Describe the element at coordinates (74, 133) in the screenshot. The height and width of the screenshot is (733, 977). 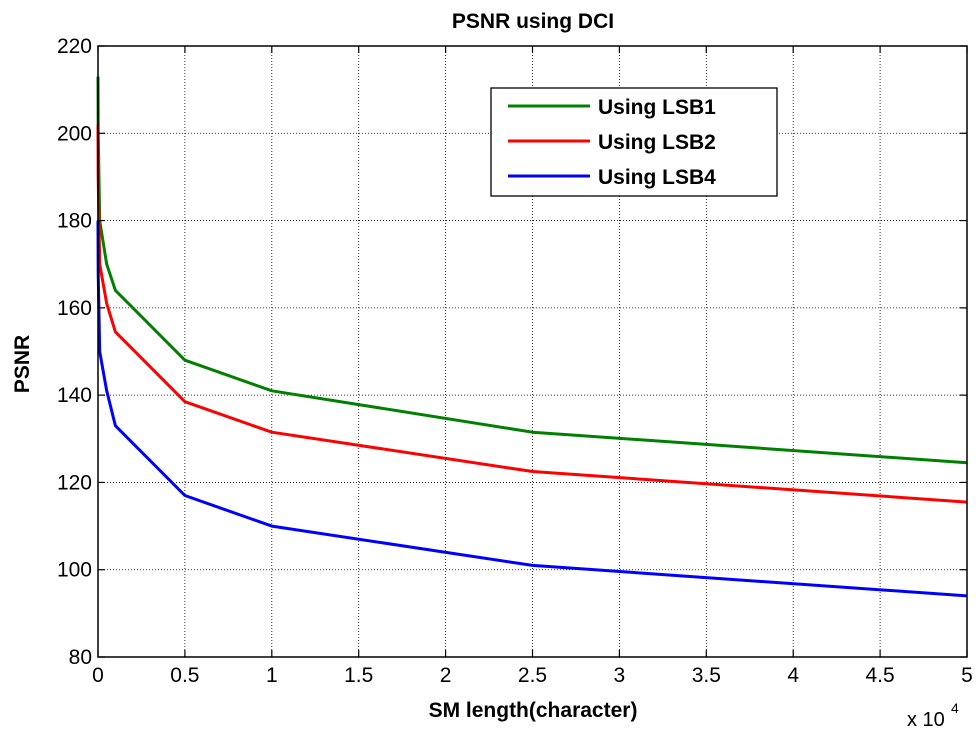
I see `y-tick-label: 200` at that location.